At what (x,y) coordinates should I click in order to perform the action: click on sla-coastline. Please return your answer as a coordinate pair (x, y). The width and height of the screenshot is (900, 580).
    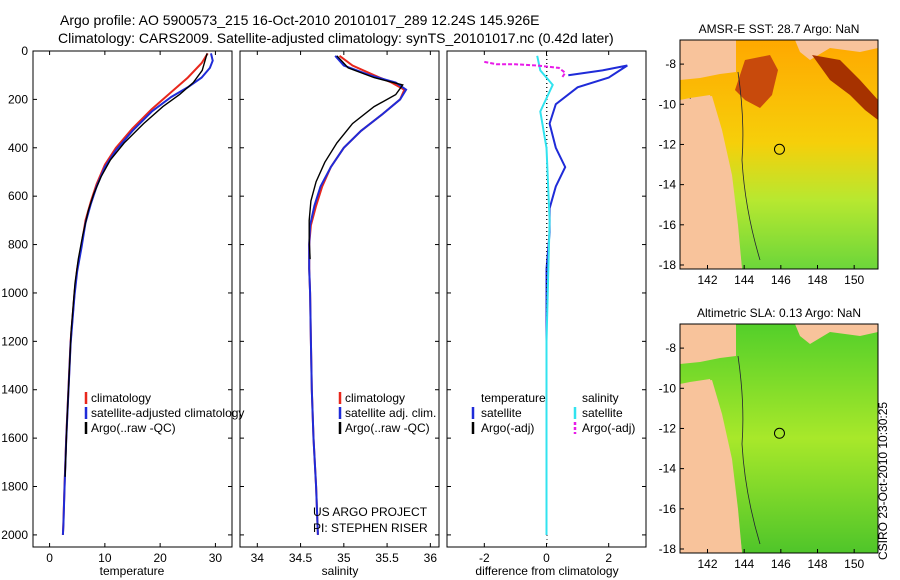
    Looking at the image, I should click on (749, 450).